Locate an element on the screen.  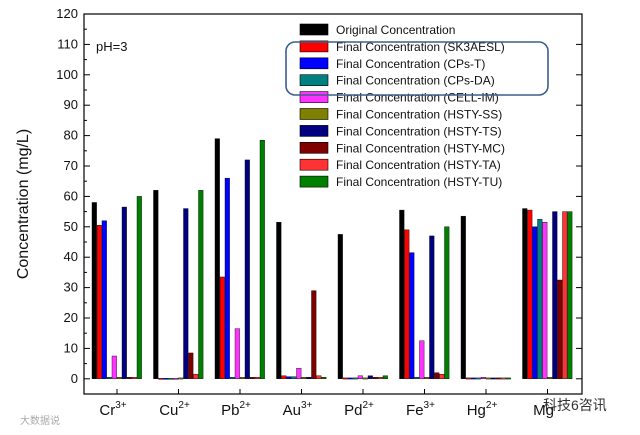
x-tick-label: Cu2+ is located at coordinates (174, 409).